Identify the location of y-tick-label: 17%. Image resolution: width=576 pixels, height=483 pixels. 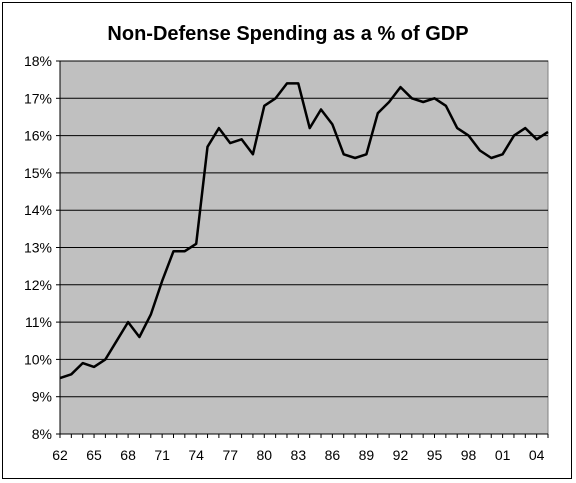
(38, 98).